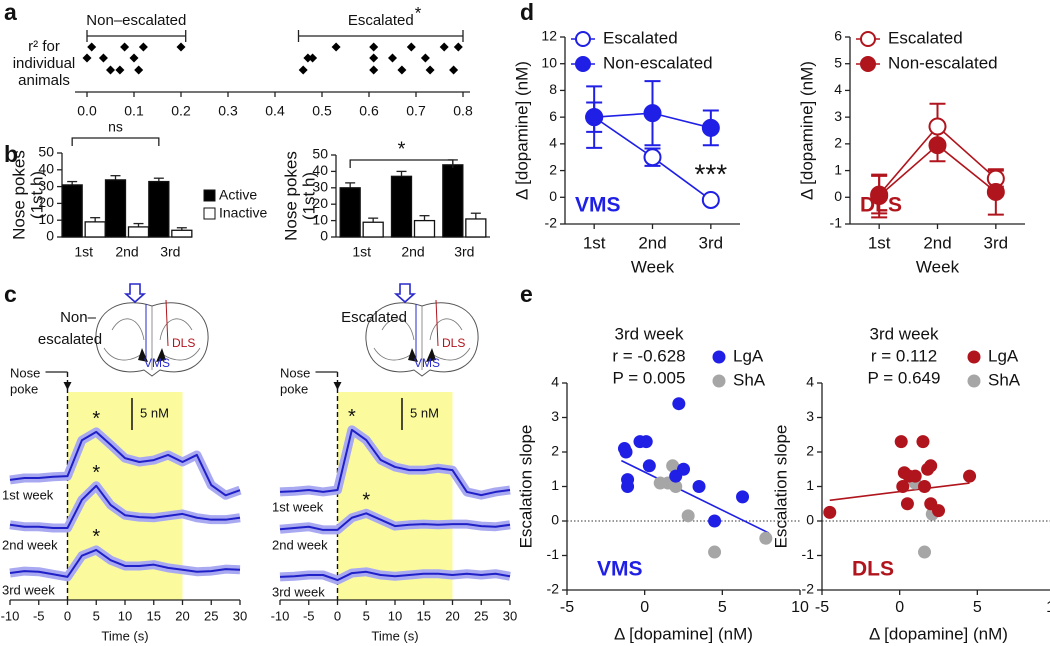 This screenshot has height=646, width=1050. Describe the element at coordinates (437, 323) in the screenshot. I see `dls-probe` at that location.